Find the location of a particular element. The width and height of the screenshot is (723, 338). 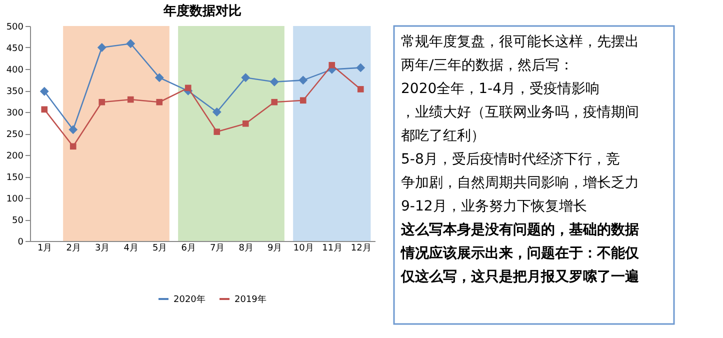

x-tick-label: 7月 is located at coordinates (217, 249).